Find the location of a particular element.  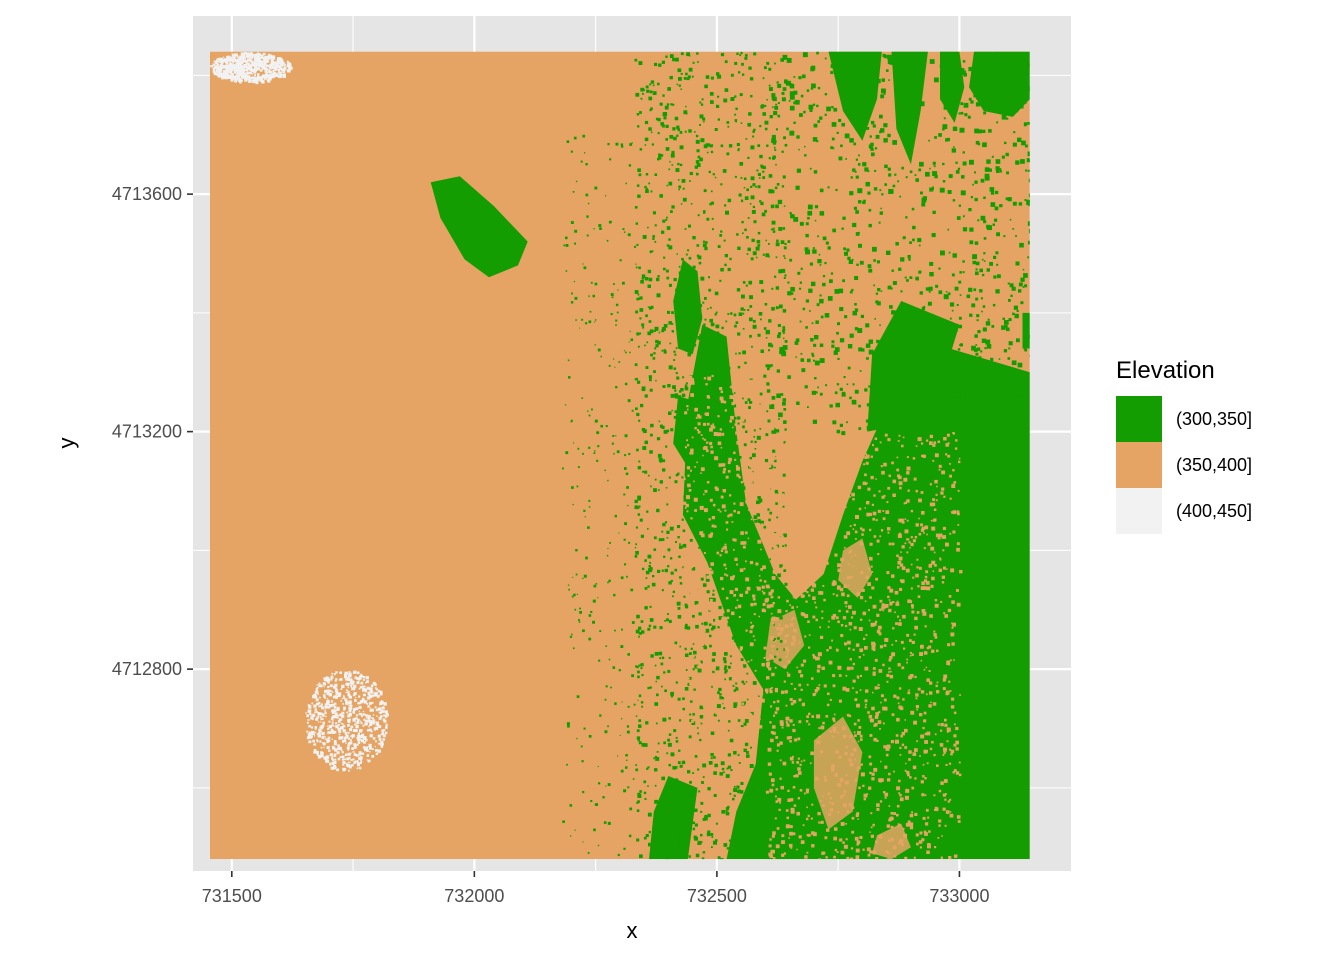

speckle-orange-mid is located at coordinates (730, 552).